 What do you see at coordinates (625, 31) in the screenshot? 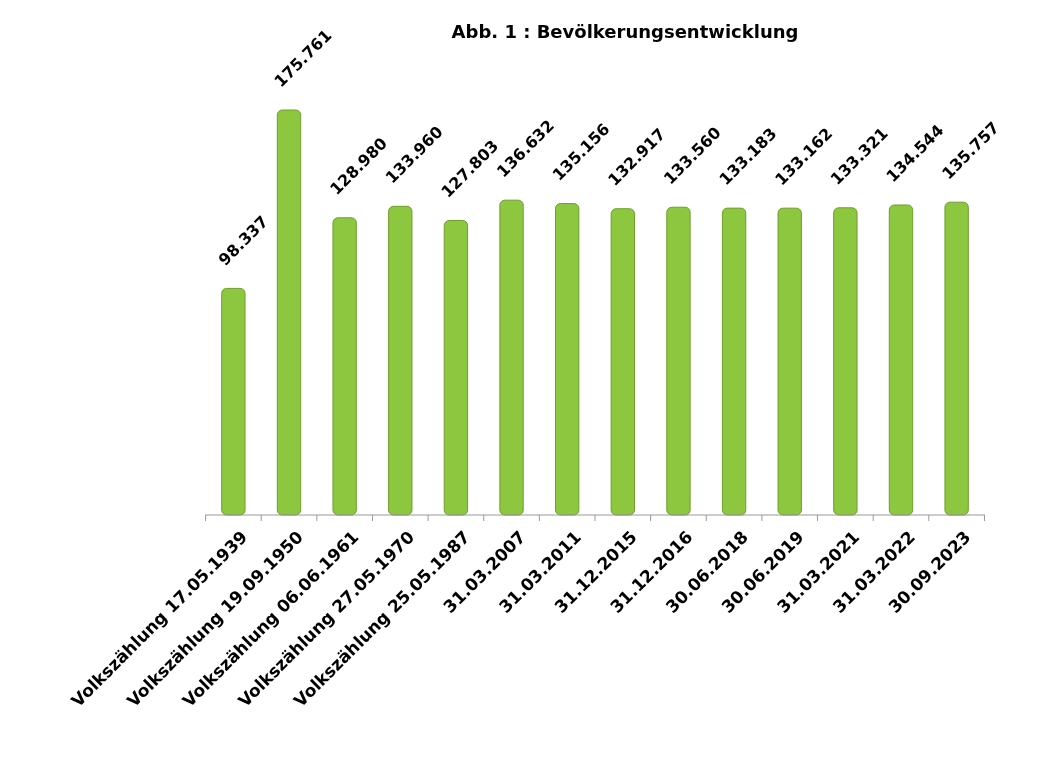
I see `chart-title: Abb. 1 : Bevölkerungsentwicklung` at bounding box center [625, 31].